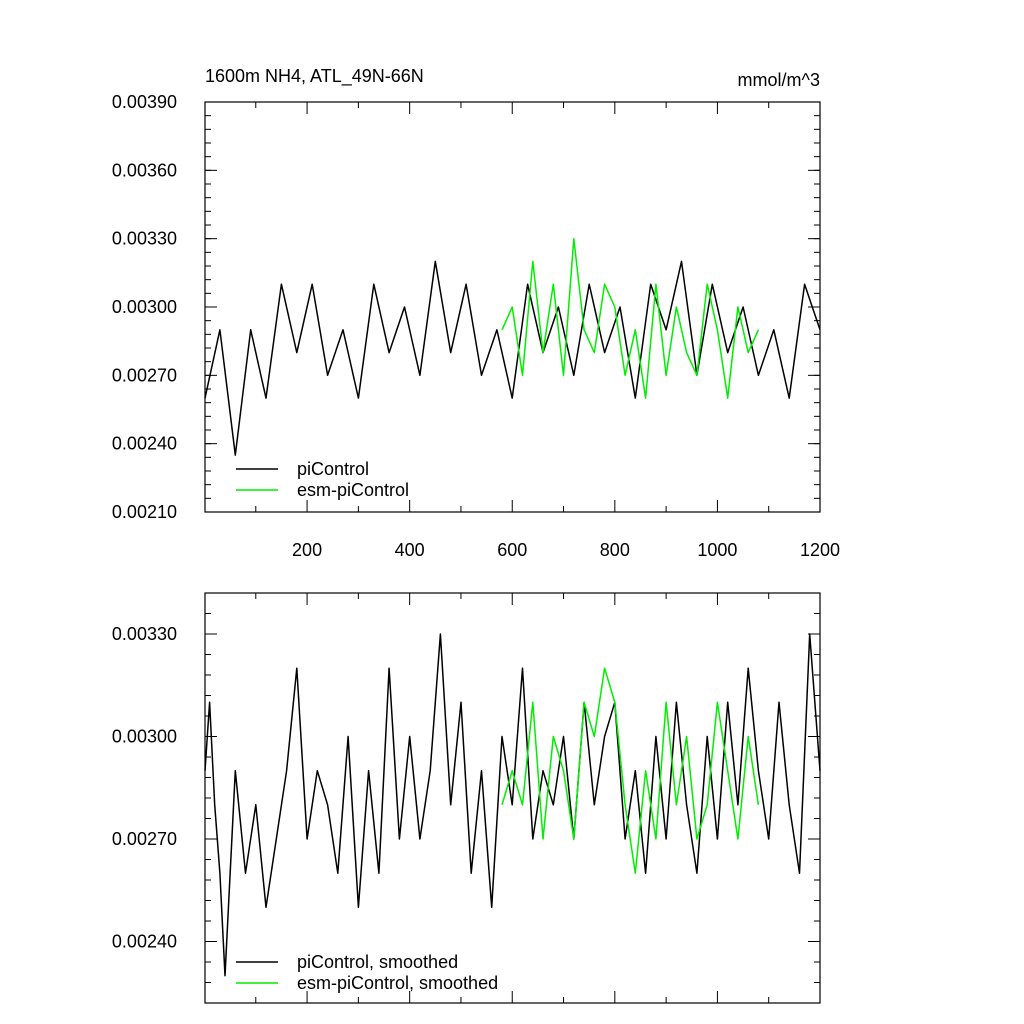 The image size is (1024, 1024). I want to click on x-tick-label: 200, so click(307, 550).